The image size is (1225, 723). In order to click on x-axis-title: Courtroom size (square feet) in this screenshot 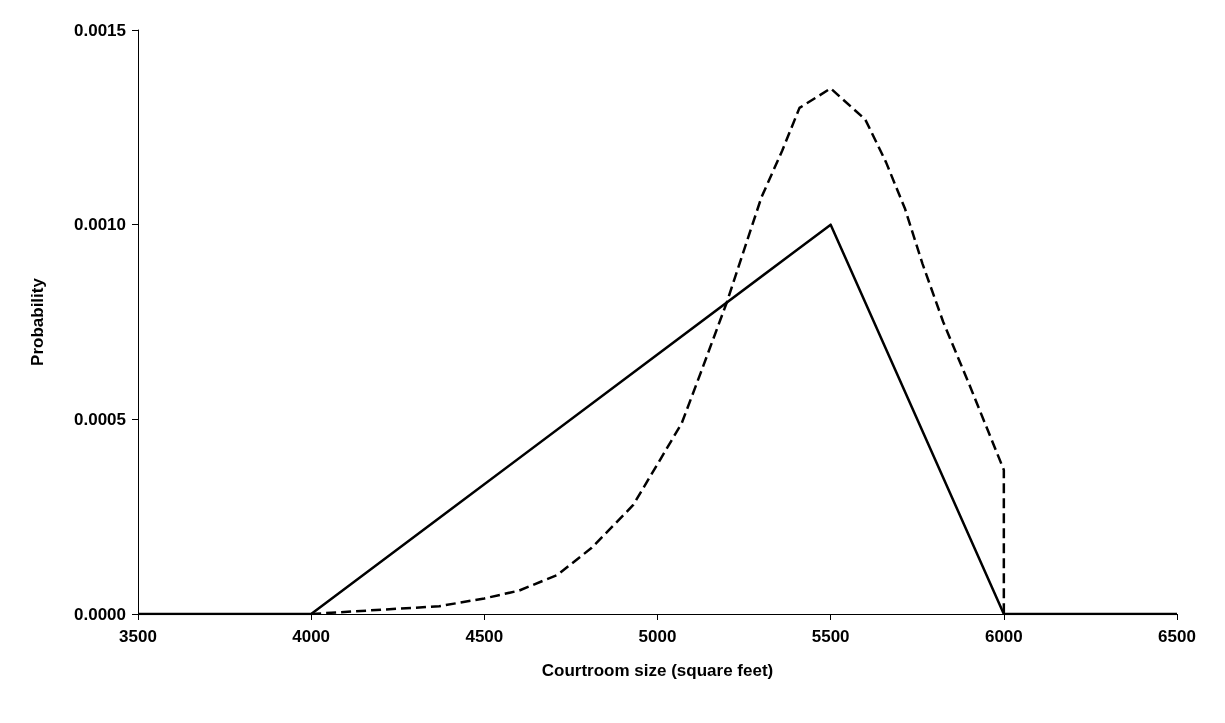, I will do `click(657, 670)`.